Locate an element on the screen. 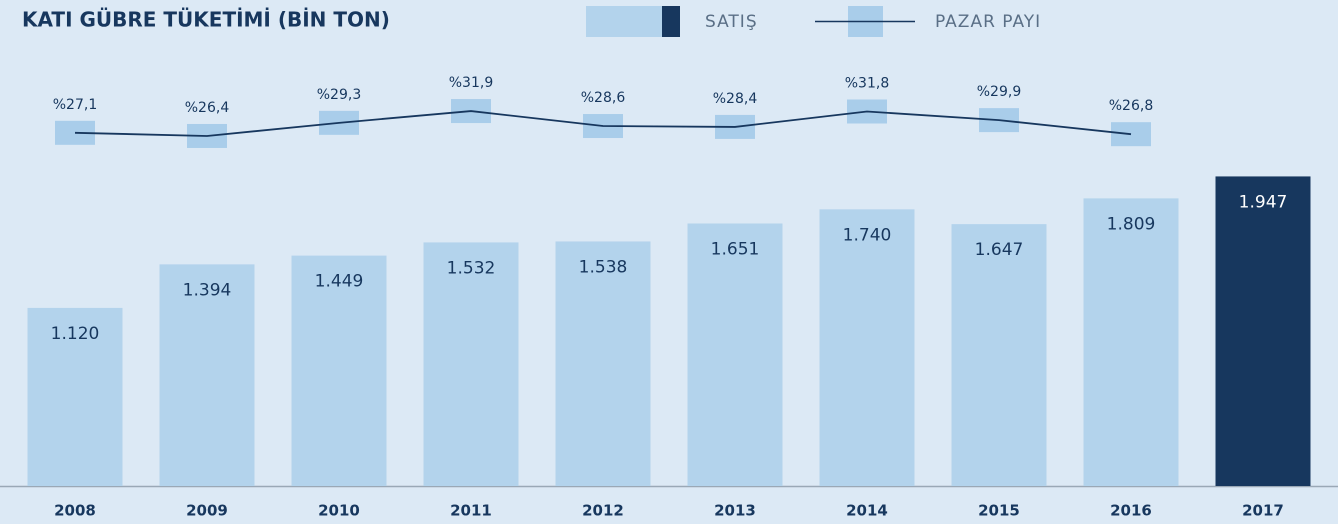  x-tick-label: 2015 is located at coordinates (999, 511).